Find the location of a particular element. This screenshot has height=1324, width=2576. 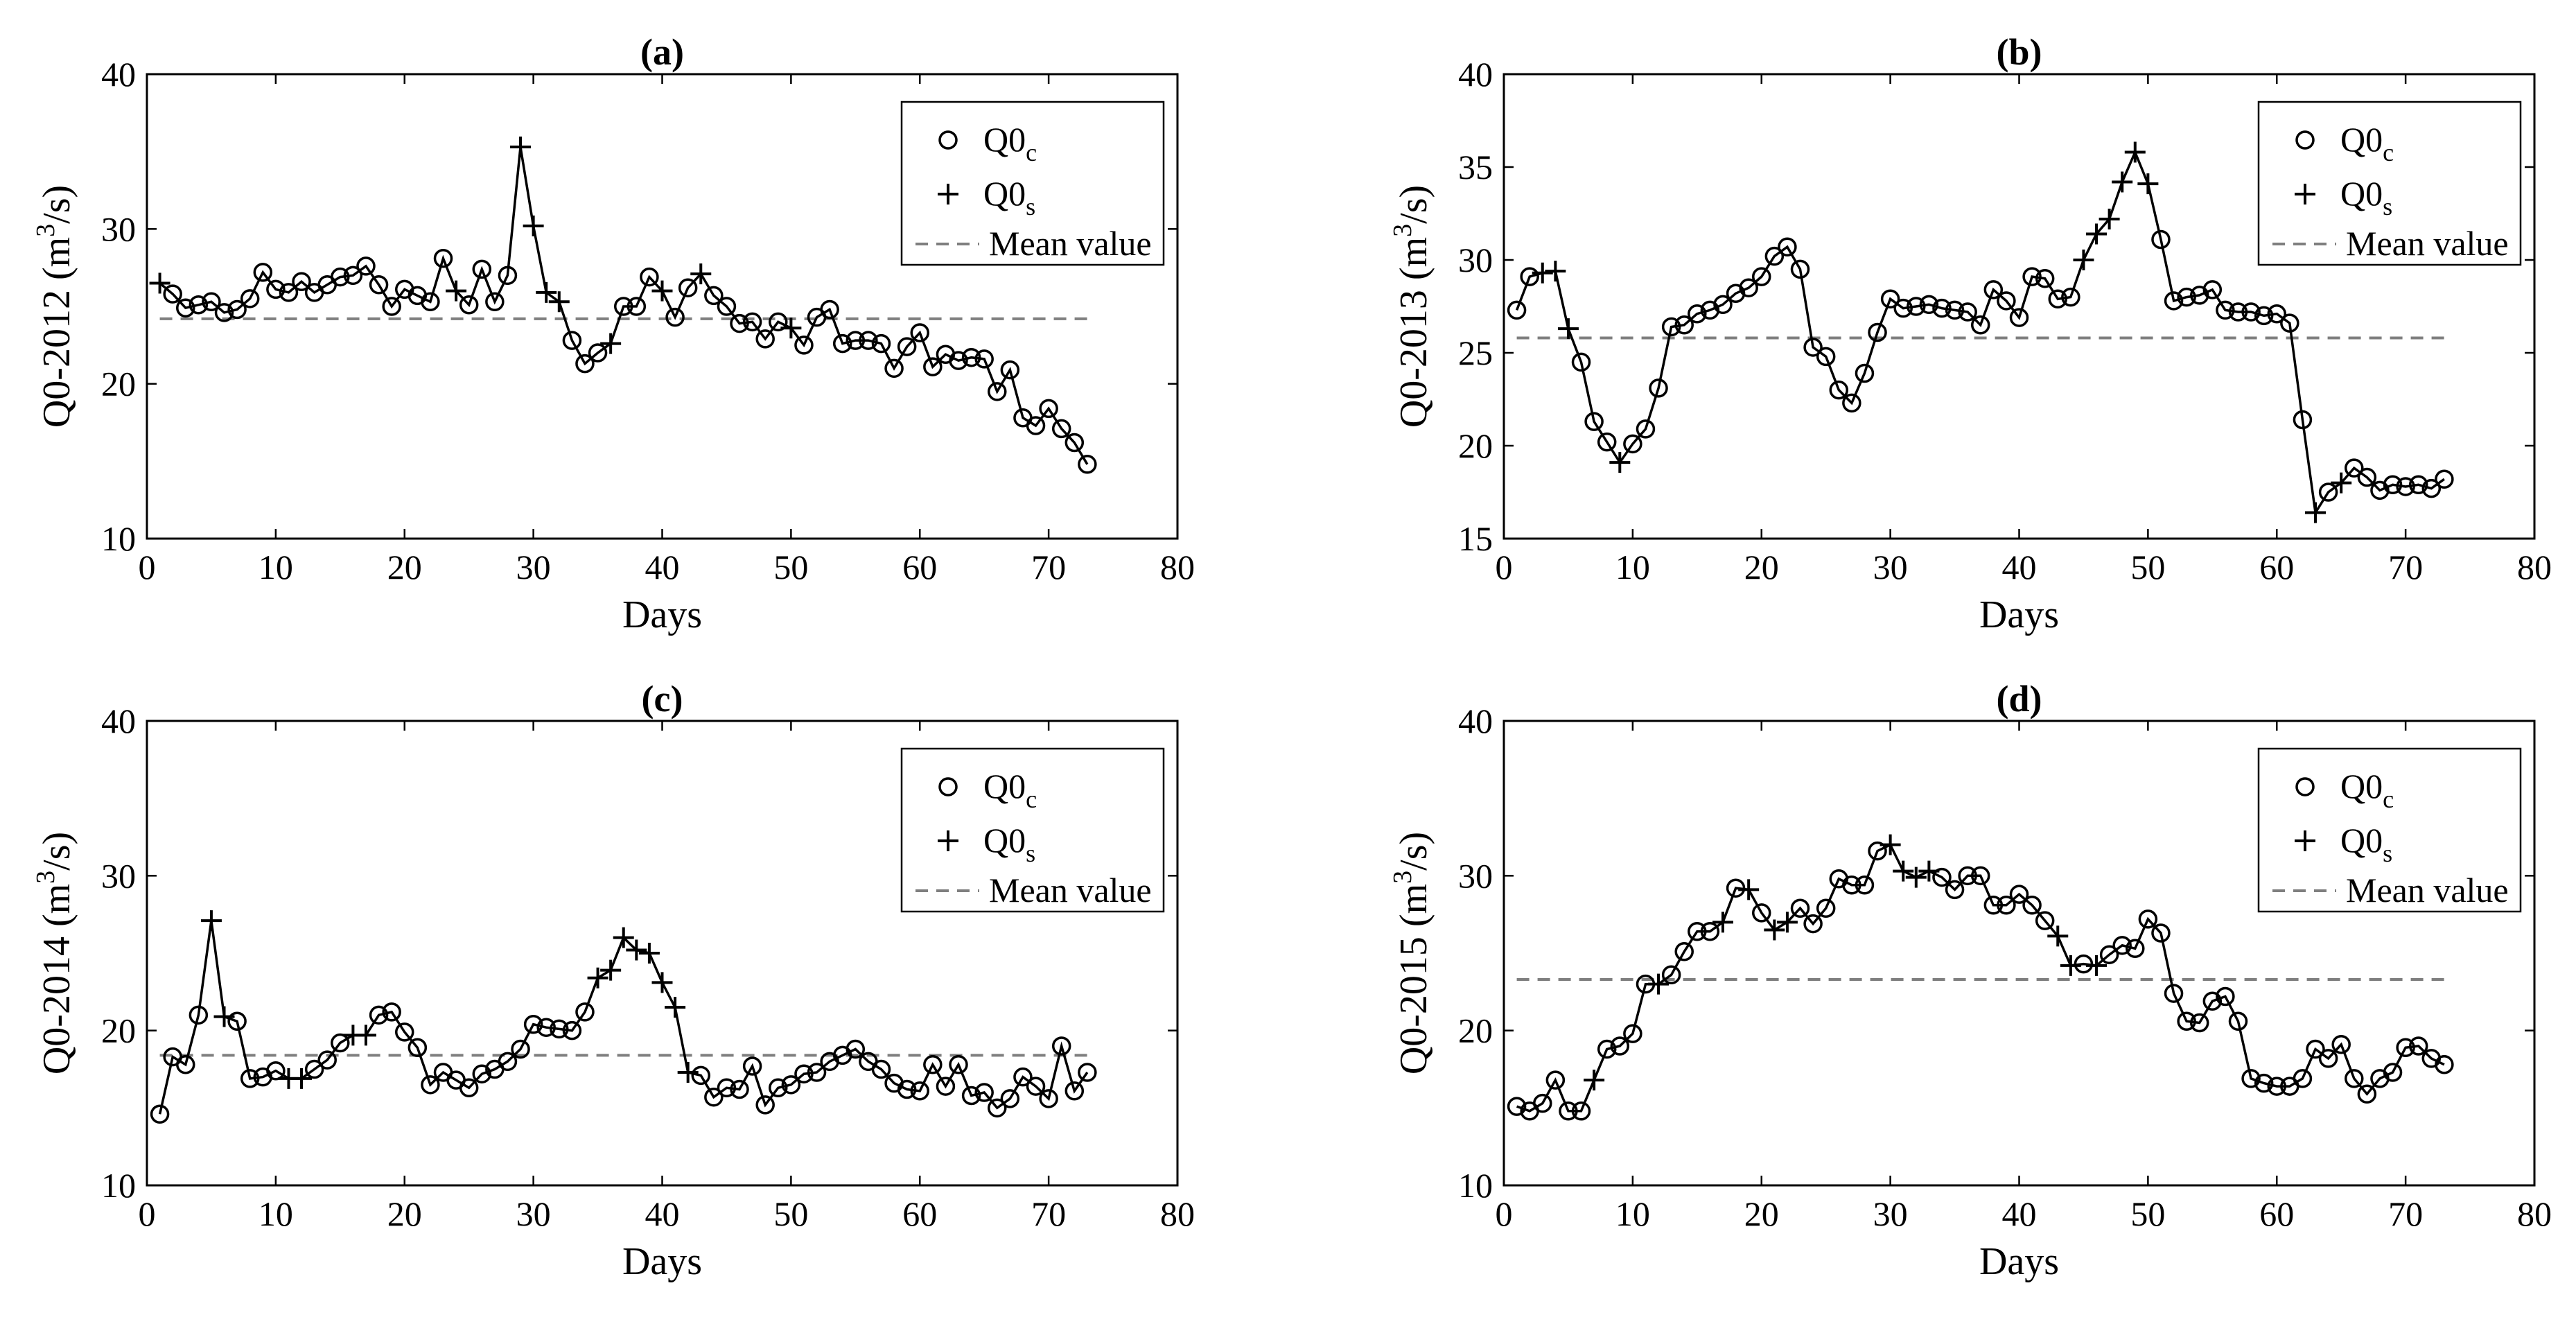

x-tick-label: 30 is located at coordinates (1890, 1213).